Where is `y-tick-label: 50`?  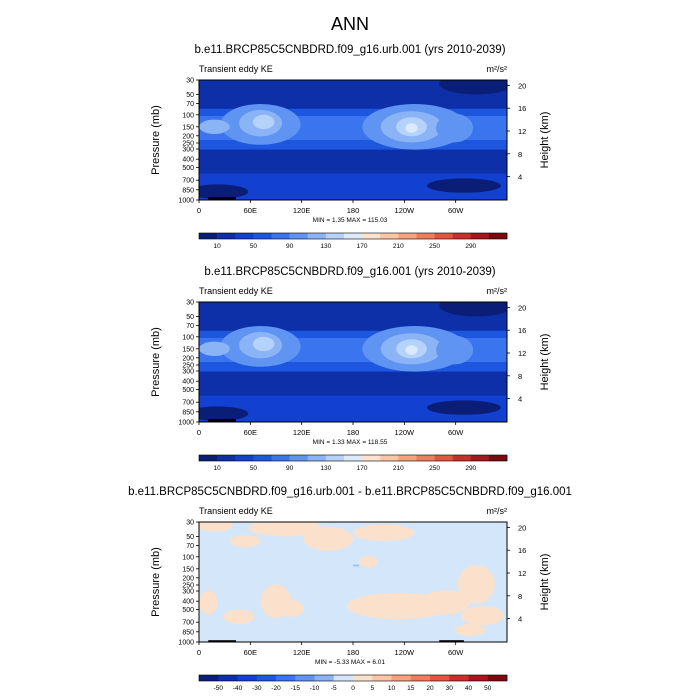 y-tick-label: 50 is located at coordinates (190, 537).